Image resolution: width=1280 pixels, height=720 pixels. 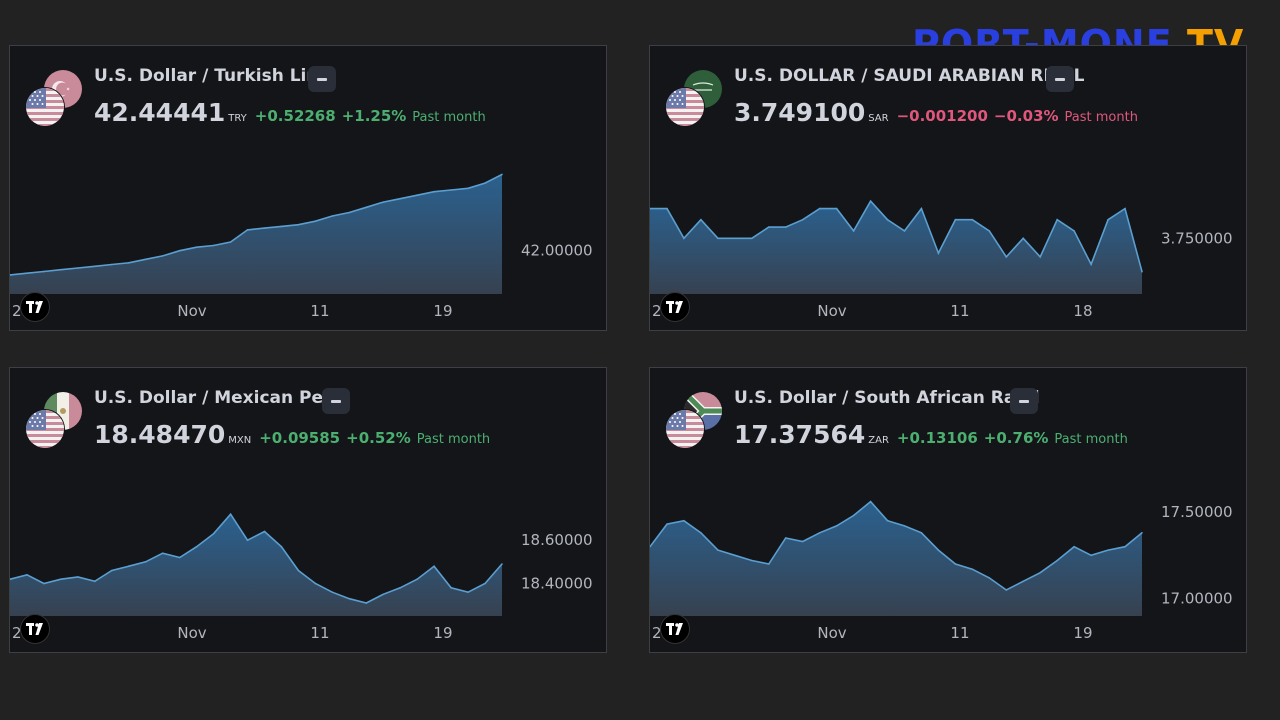 What do you see at coordinates (931, 434) in the screenshot?
I see `quote-line: 17.37564 ZAR +0.13106 +0.76% Past month` at bounding box center [931, 434].